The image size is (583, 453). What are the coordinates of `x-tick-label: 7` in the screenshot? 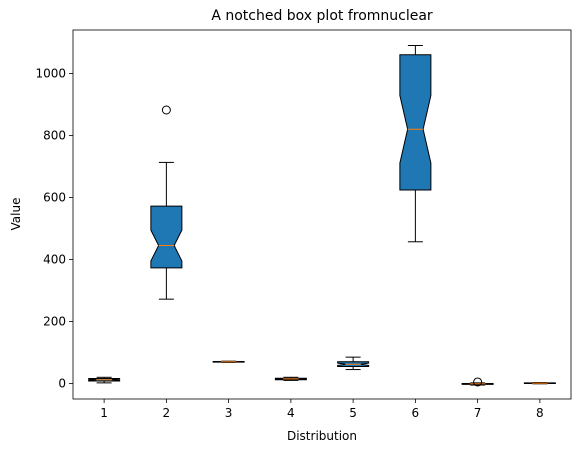 It's located at (478, 413).